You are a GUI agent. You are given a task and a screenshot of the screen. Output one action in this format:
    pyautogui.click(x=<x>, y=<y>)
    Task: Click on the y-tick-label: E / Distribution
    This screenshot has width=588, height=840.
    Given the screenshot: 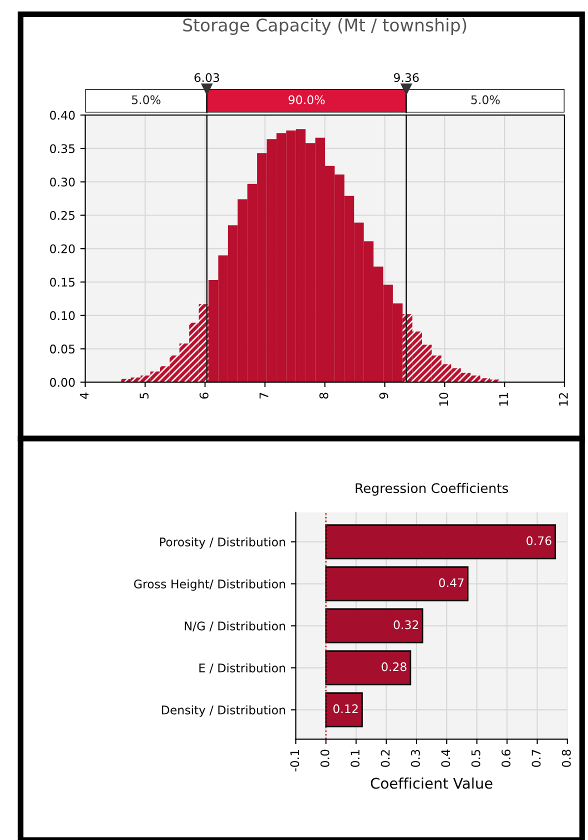 What is the action you would take?
    pyautogui.click(x=242, y=668)
    